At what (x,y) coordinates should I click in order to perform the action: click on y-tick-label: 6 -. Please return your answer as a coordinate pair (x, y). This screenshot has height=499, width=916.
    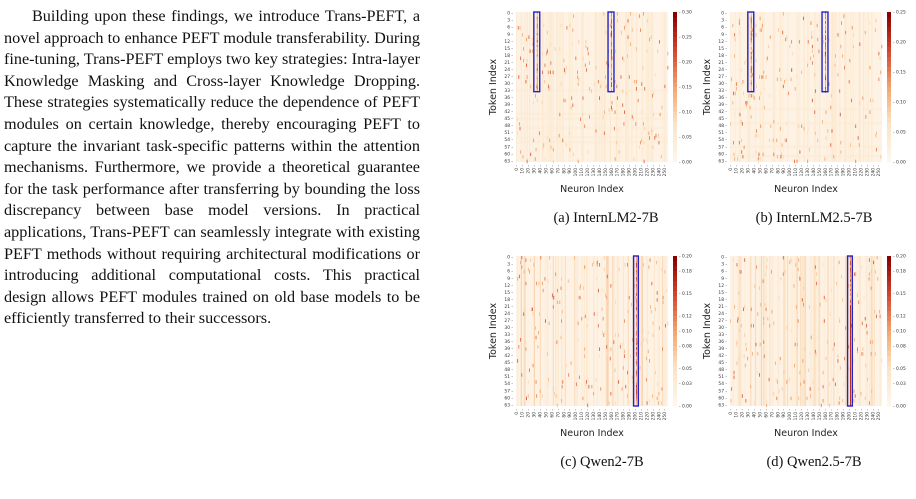
    Looking at the image, I should click on (510, 28).